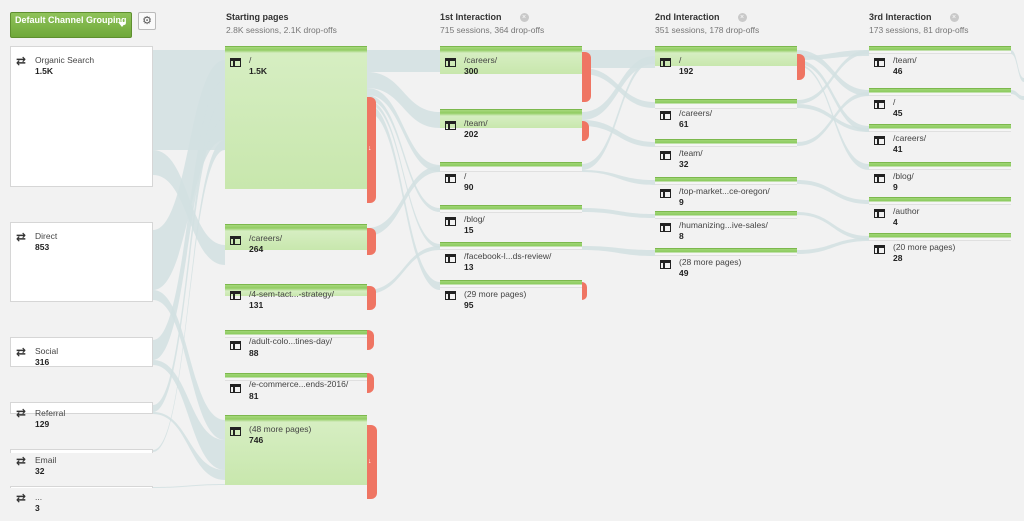 The width and height of the screenshot is (1024, 521). What do you see at coordinates (696, 113) in the screenshot?
I see `node-label: /careers/` at bounding box center [696, 113].